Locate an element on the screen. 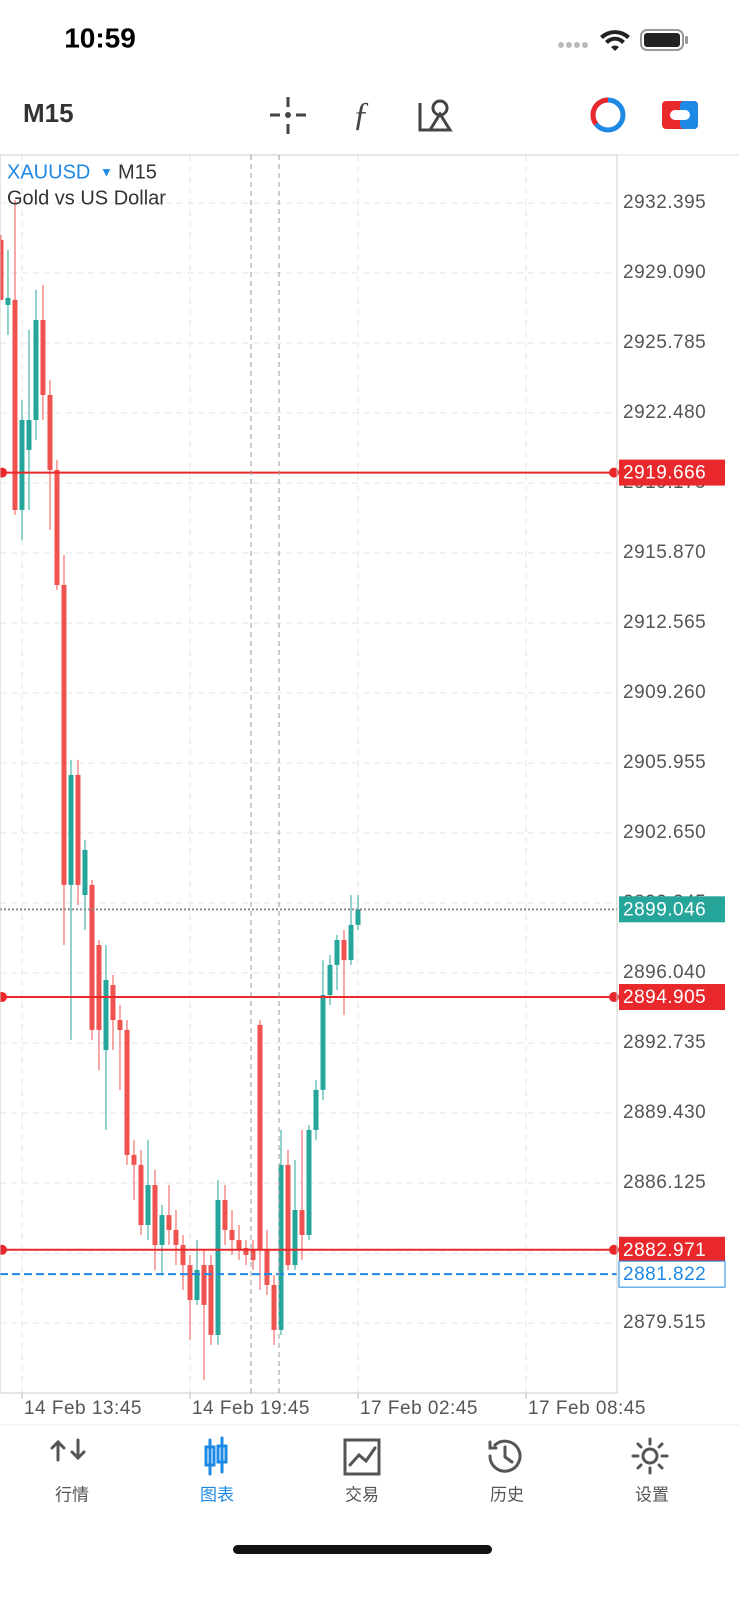  y-tick-label: 2896.040 is located at coordinates (664, 972).